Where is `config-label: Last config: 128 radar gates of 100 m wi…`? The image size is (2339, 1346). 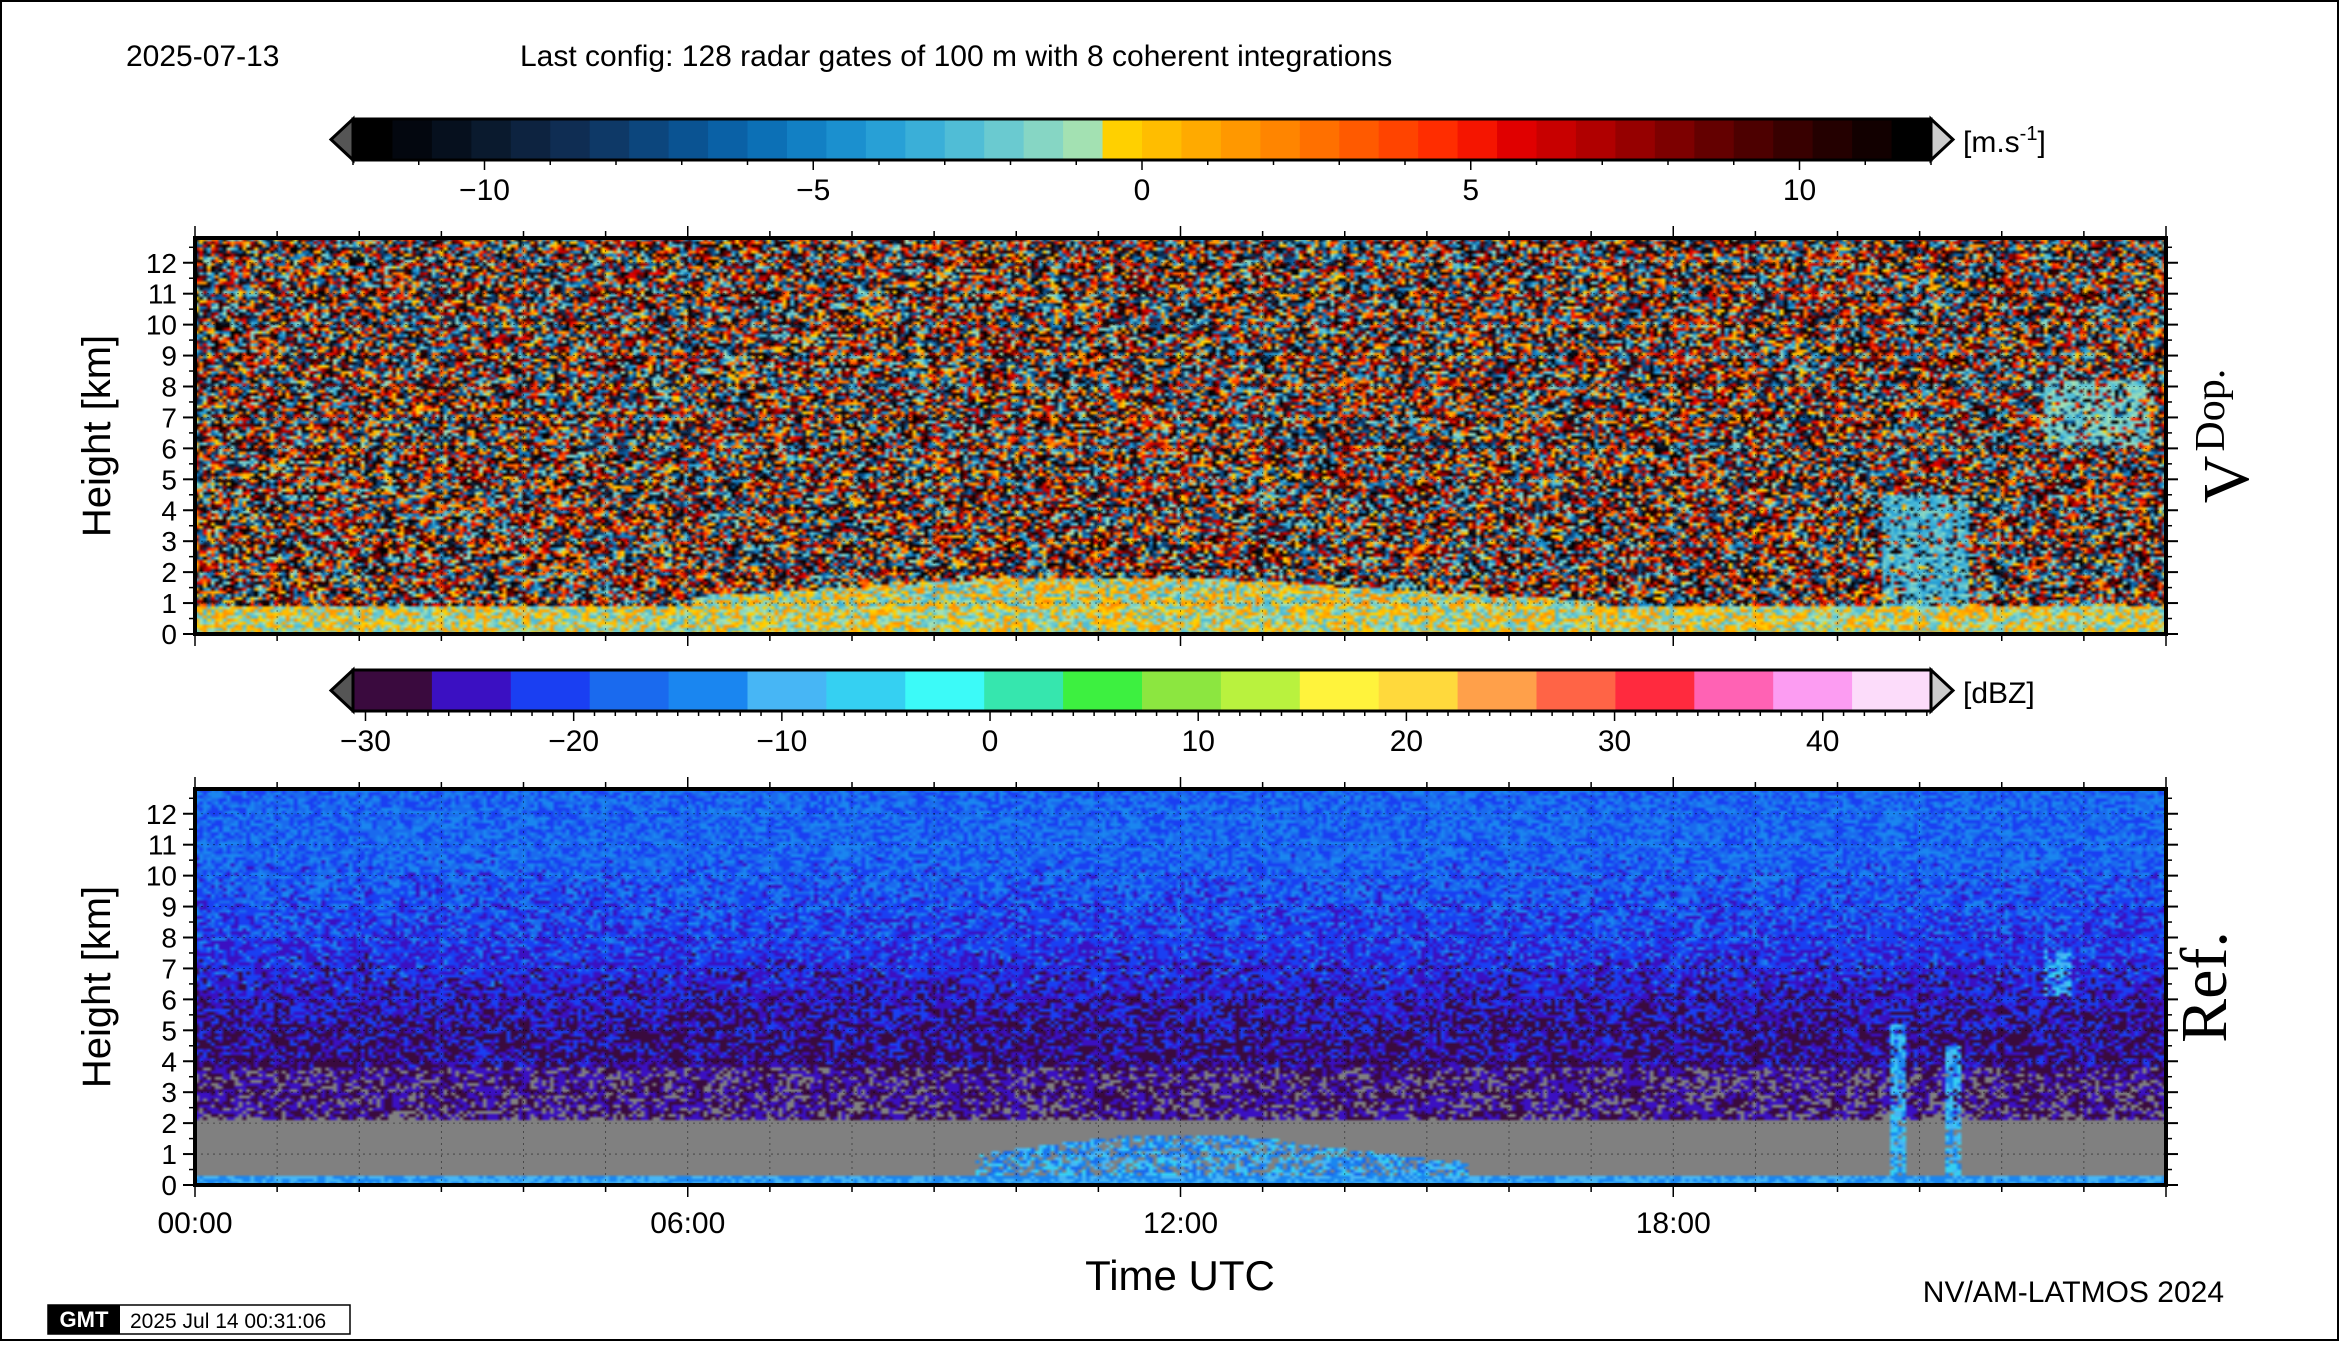 config-label: Last config: 128 radar gates of 100 m wi… is located at coordinates (956, 56).